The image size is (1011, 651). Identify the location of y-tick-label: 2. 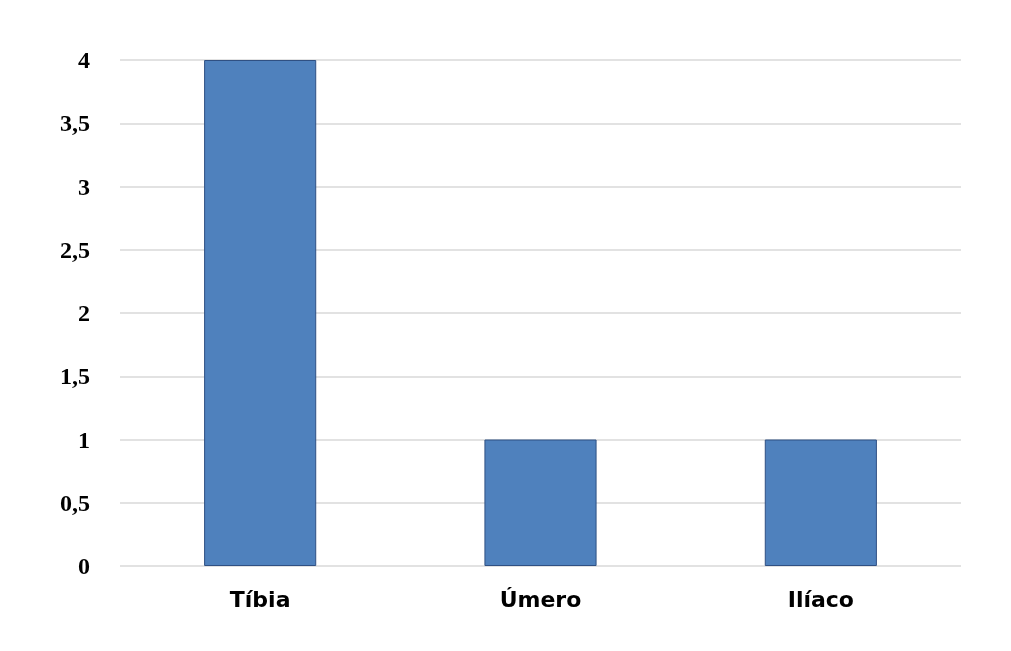
(84, 313).